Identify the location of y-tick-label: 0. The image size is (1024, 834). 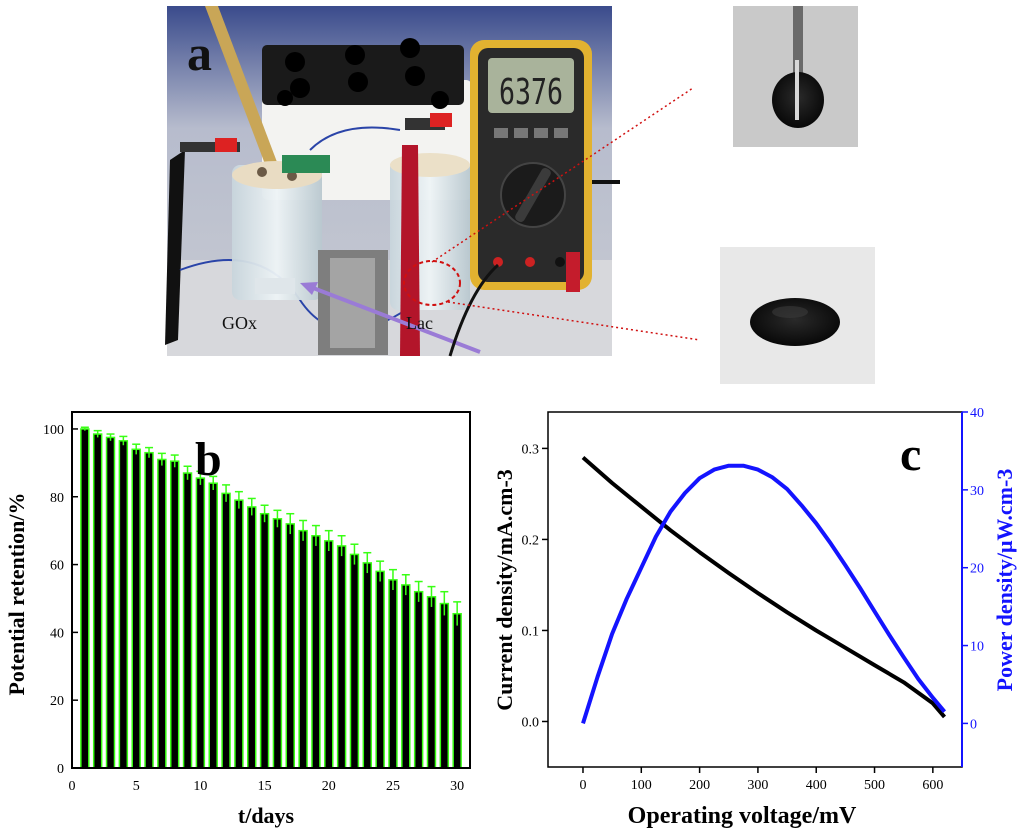
(60, 769).